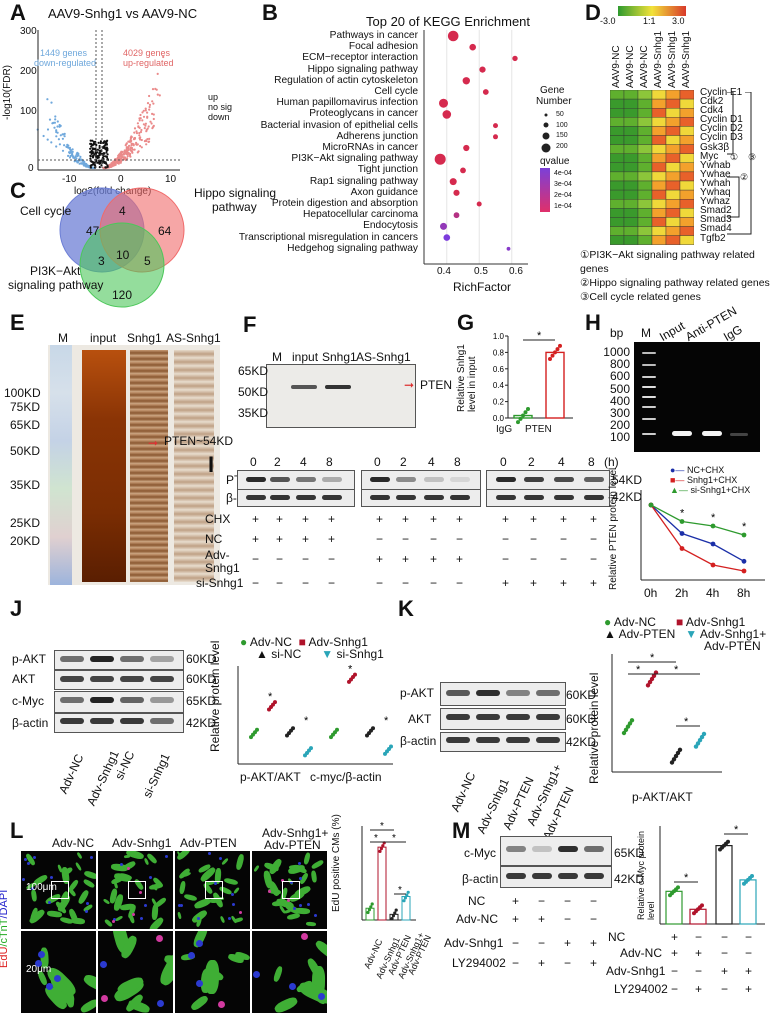 The height and width of the screenshot is (1014, 770). What do you see at coordinates (715, 193) in the screenshot?
I see `heatmap-gene-label: Ywhaq` at bounding box center [715, 193].